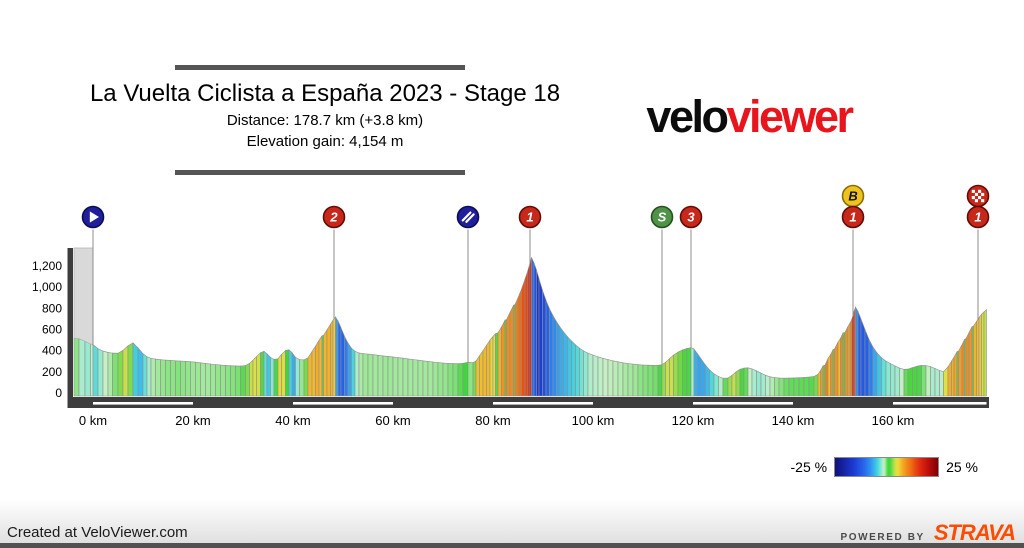 This screenshot has height=548, width=1024. What do you see at coordinates (94, 217) in the screenshot?
I see `play-icon` at bounding box center [94, 217].